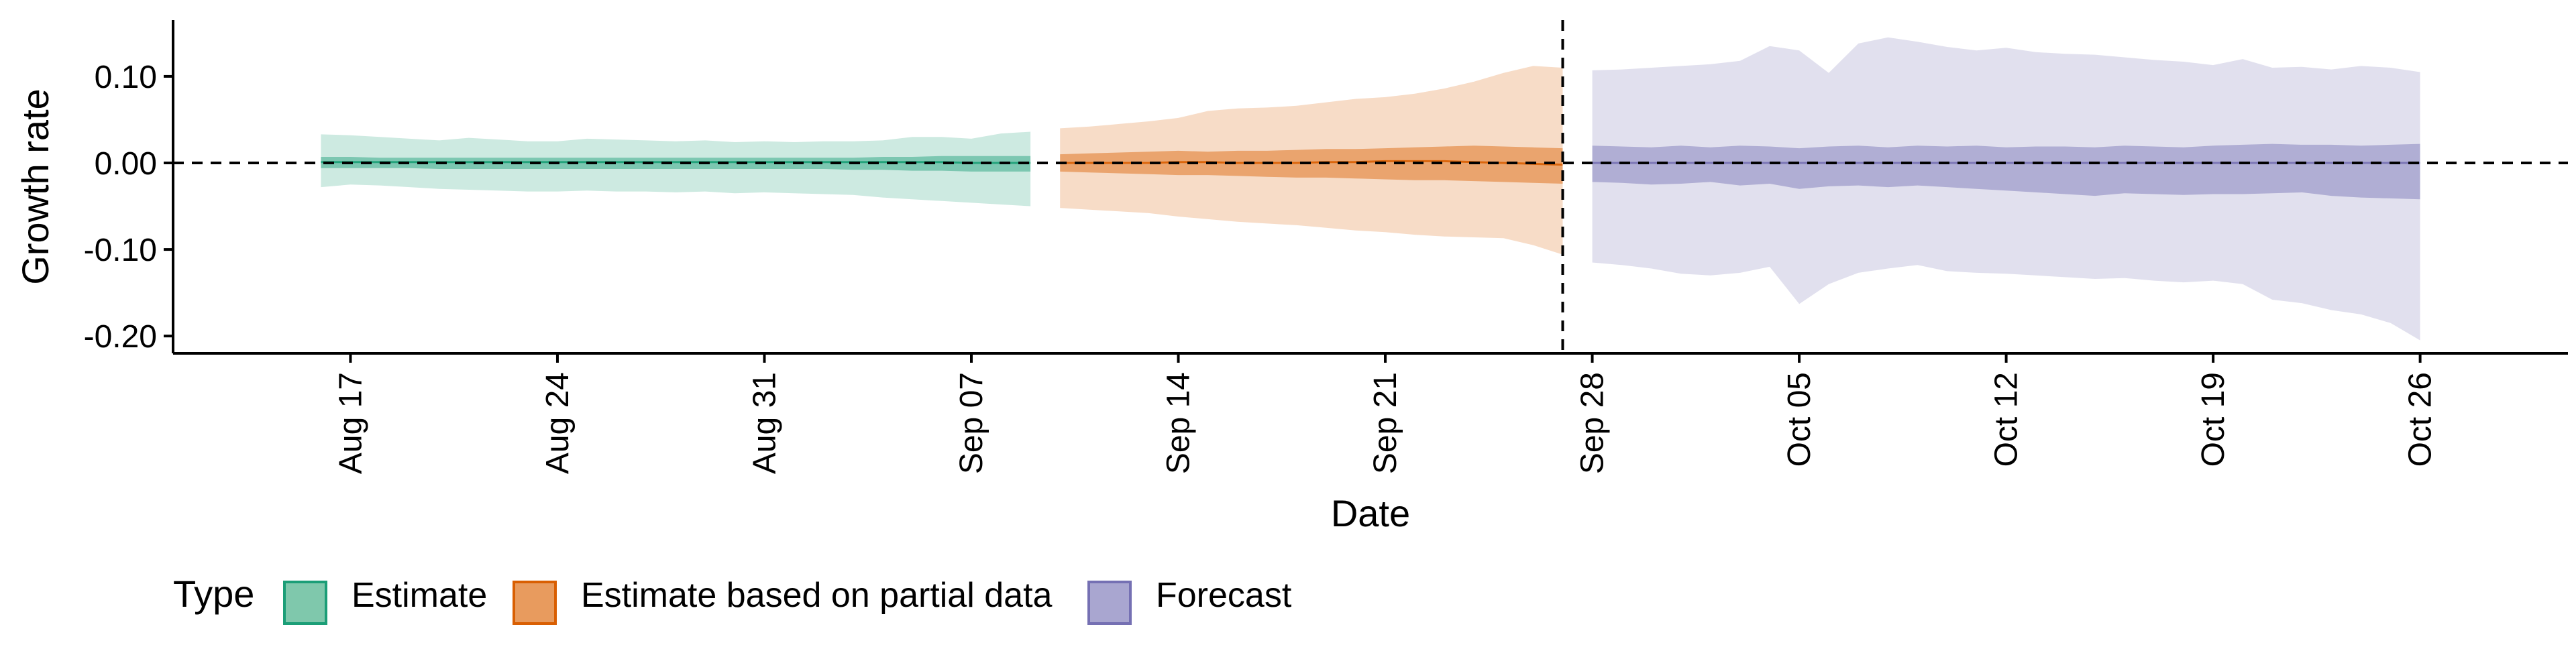 This screenshot has height=647, width=2576. Describe the element at coordinates (2006, 172) in the screenshot. I see `inner-band-forecast` at that location.